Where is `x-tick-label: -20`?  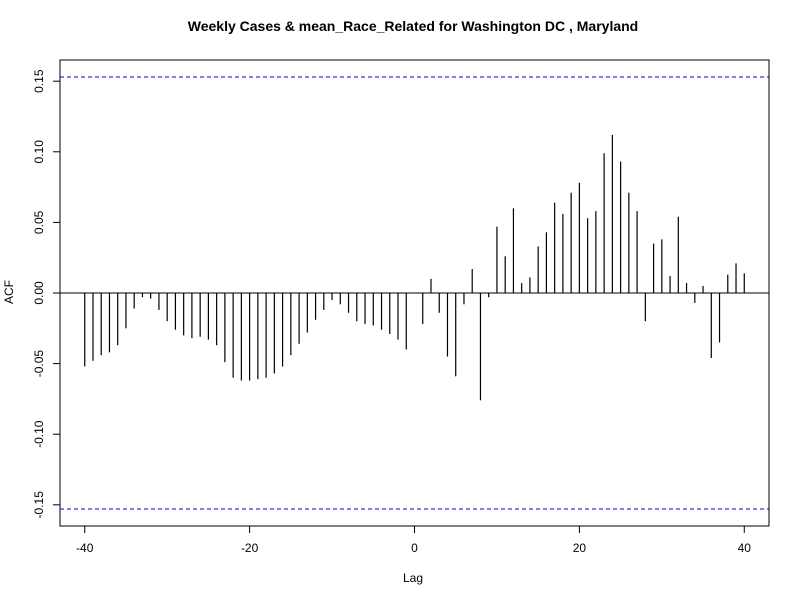 x-tick-label: -20 is located at coordinates (250, 548).